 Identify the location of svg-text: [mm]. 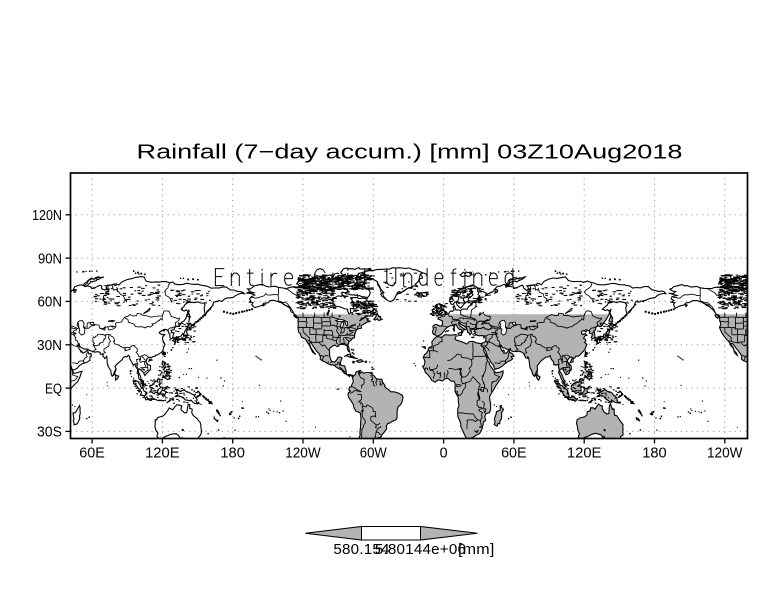
(476, 549).